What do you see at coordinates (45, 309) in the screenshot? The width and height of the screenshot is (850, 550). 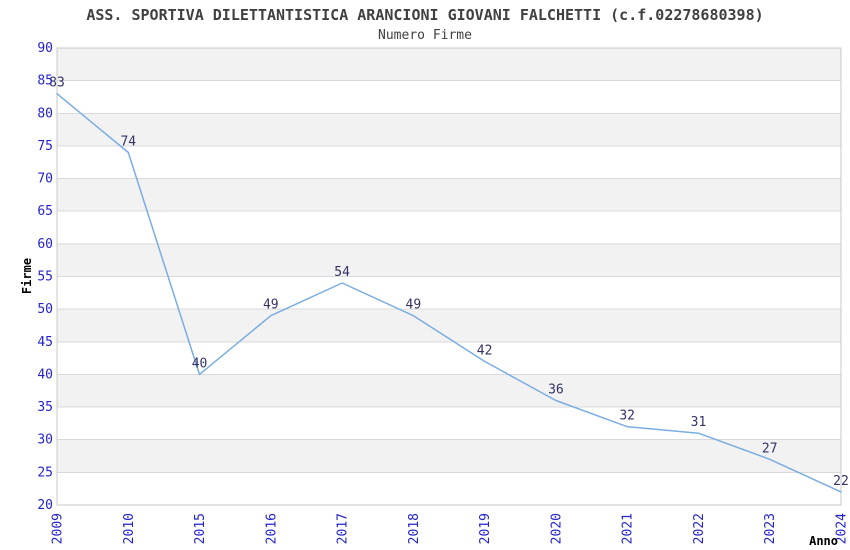 I see `y-tick-label: 50` at bounding box center [45, 309].